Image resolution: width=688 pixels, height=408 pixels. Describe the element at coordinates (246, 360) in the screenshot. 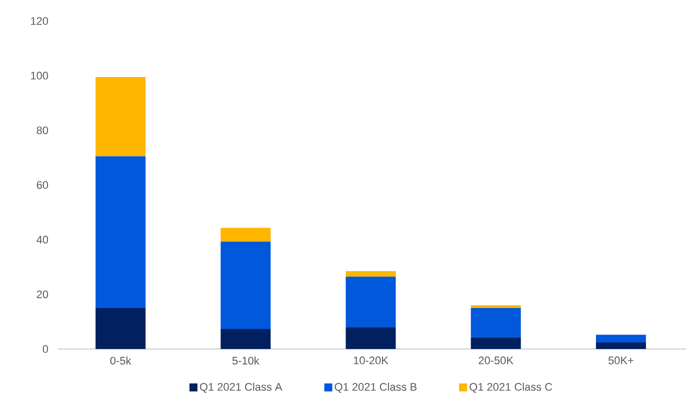

I see `x-tick-label: 5-10k` at that location.